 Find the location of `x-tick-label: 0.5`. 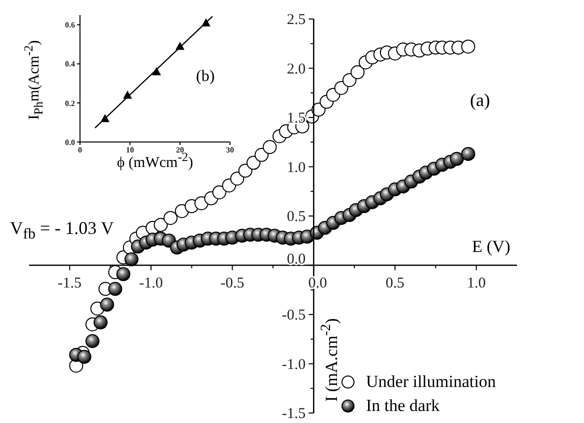

x-tick-label: 0.5 is located at coordinates (395, 283).